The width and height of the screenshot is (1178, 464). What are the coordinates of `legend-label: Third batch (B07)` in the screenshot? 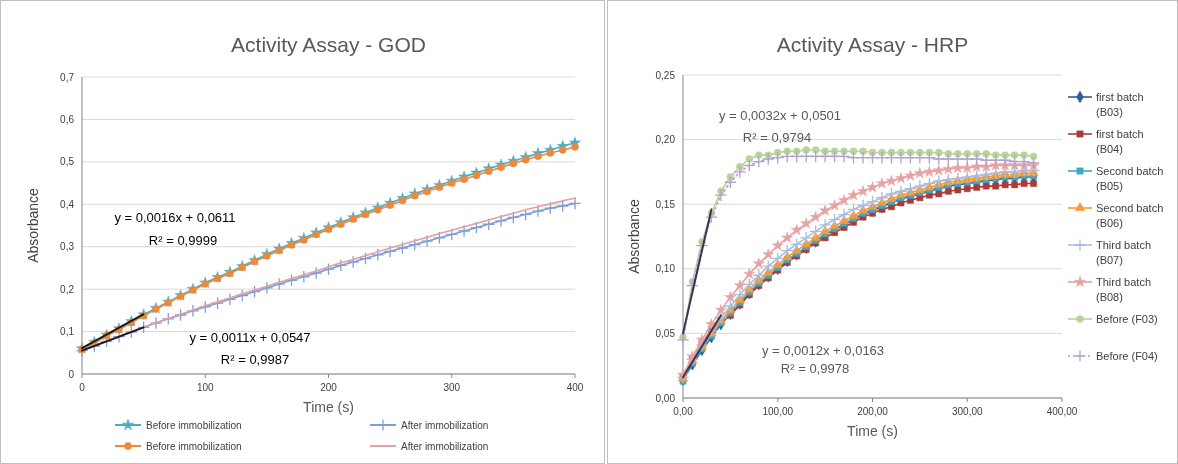 It's located at (1124, 252).